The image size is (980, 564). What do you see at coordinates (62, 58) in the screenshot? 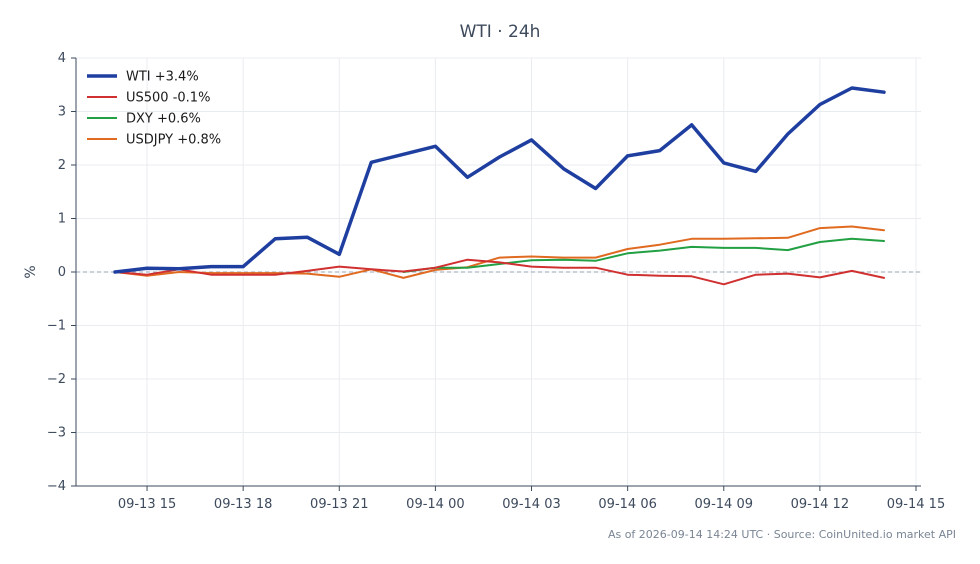
I see `y-tick-label: 4` at bounding box center [62, 58].